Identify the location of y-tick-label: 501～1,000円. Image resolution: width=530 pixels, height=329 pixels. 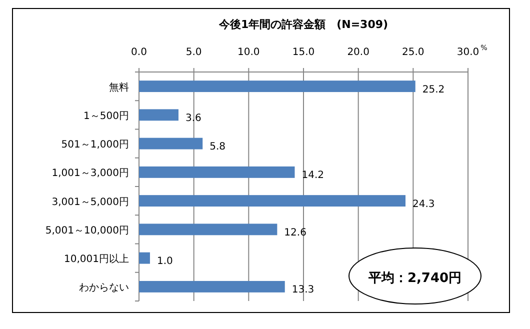
(95, 145).